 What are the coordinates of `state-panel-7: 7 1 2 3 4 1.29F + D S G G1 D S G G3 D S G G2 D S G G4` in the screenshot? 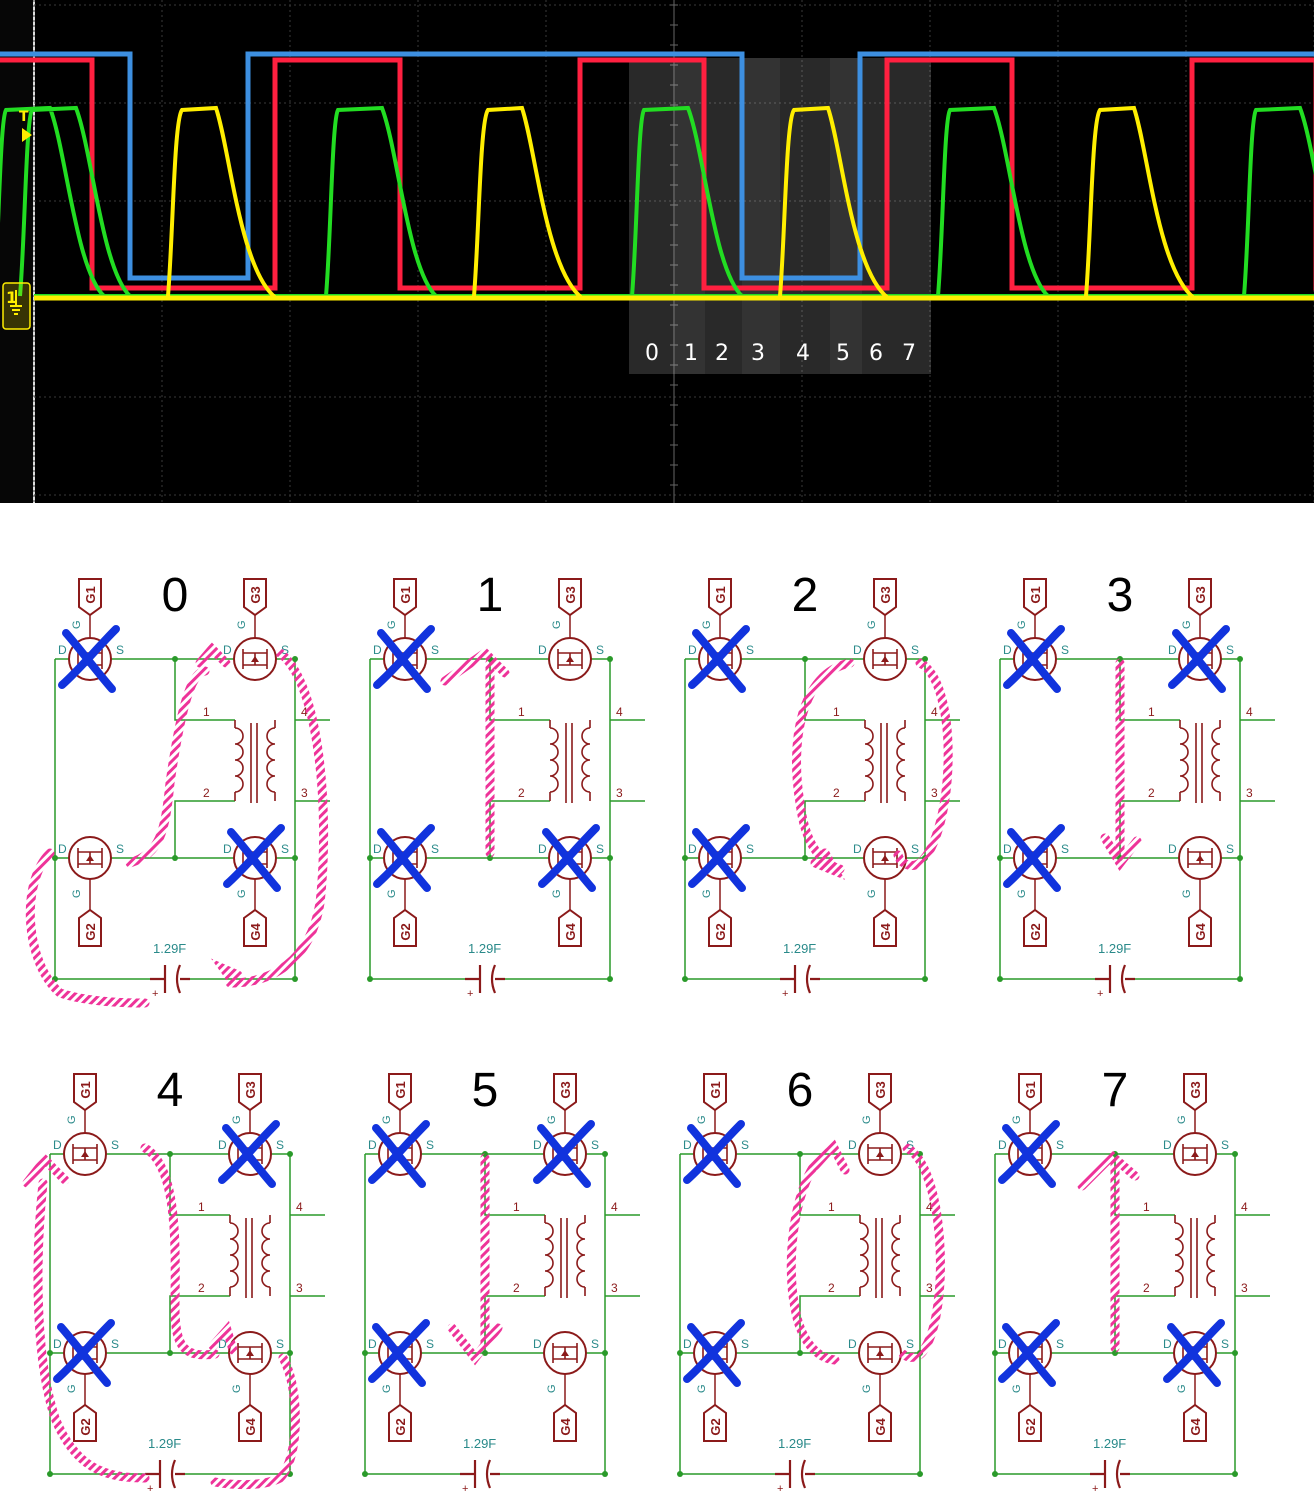 It's located at (1131, 1279).